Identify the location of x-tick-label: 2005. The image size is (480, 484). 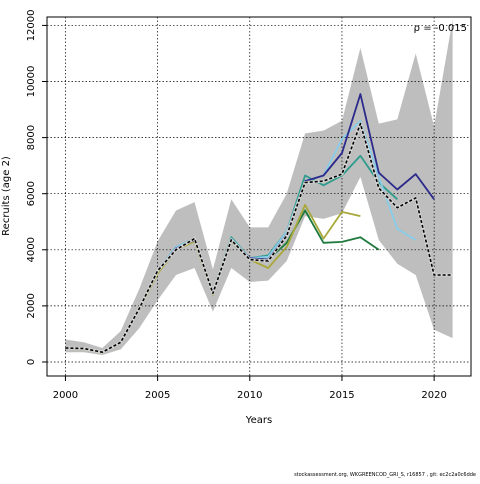
(157, 395).